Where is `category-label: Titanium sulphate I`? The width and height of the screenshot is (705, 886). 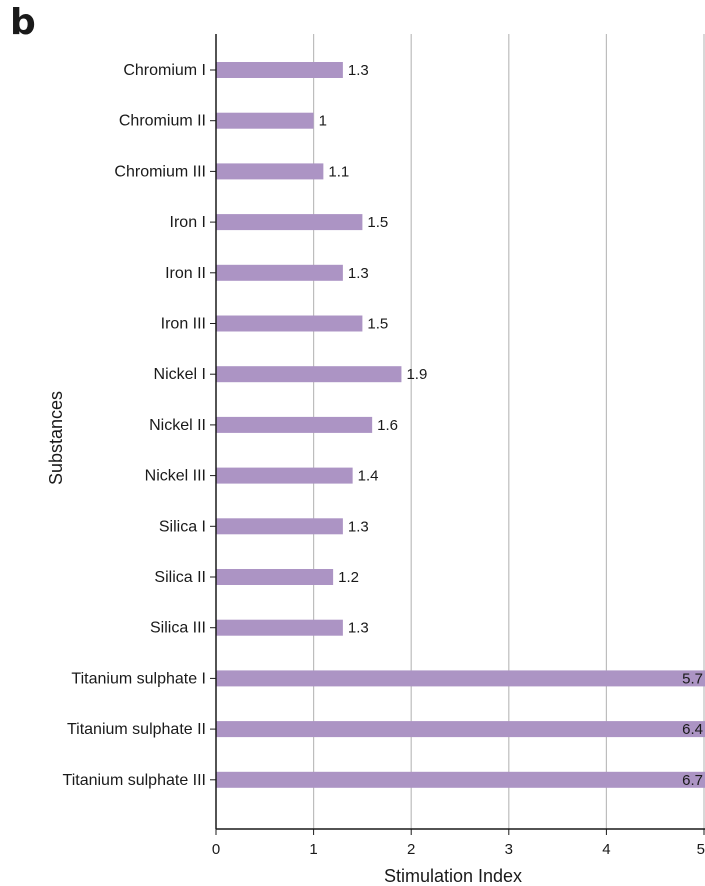 category-label: Titanium sulphate I is located at coordinates (138, 678).